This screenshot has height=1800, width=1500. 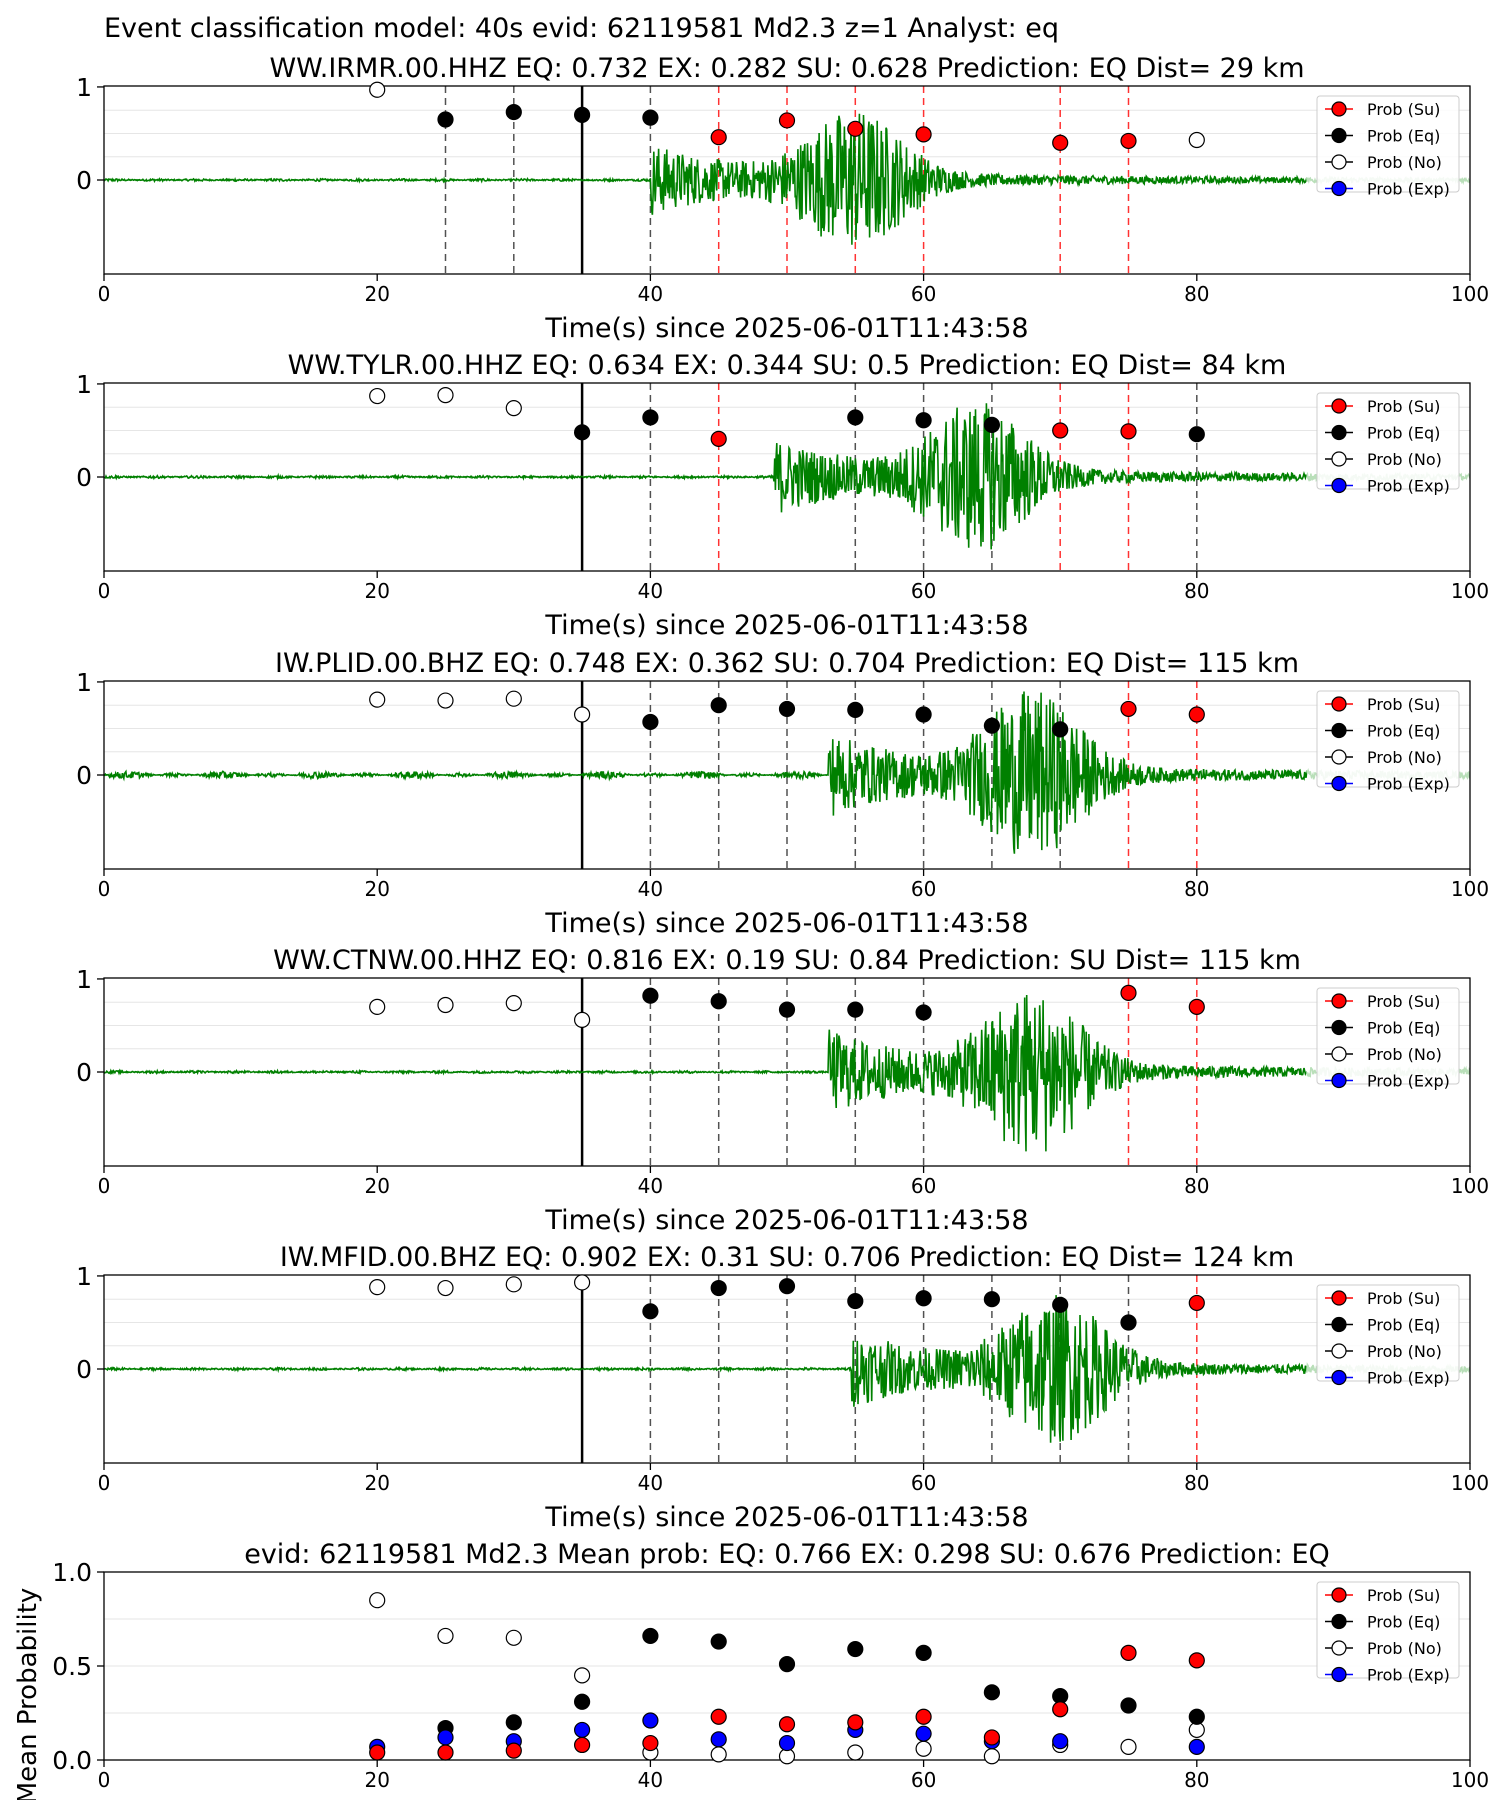 I want to click on y-axis-label: Mean Probability, so click(x=28, y=1694).